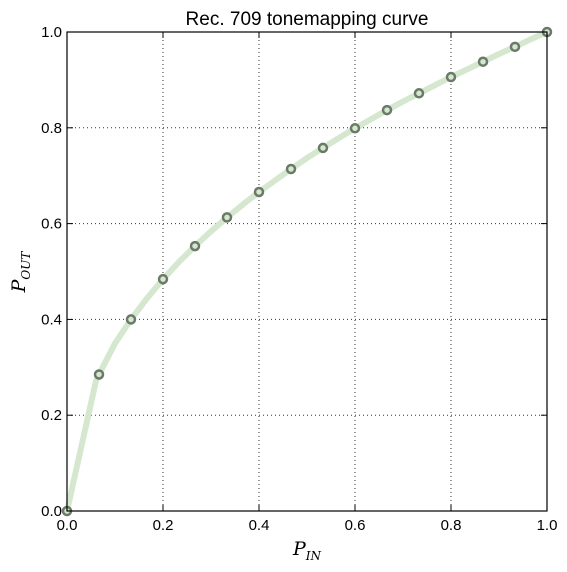  I want to click on y-tick-label: 0.2, so click(51, 415).